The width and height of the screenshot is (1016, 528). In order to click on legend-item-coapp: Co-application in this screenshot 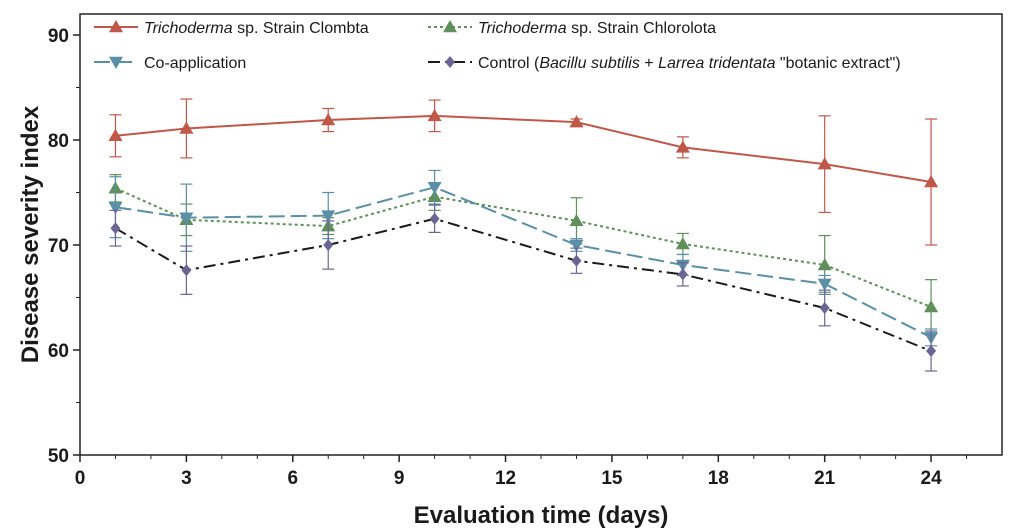, I will do `click(170, 63)`.